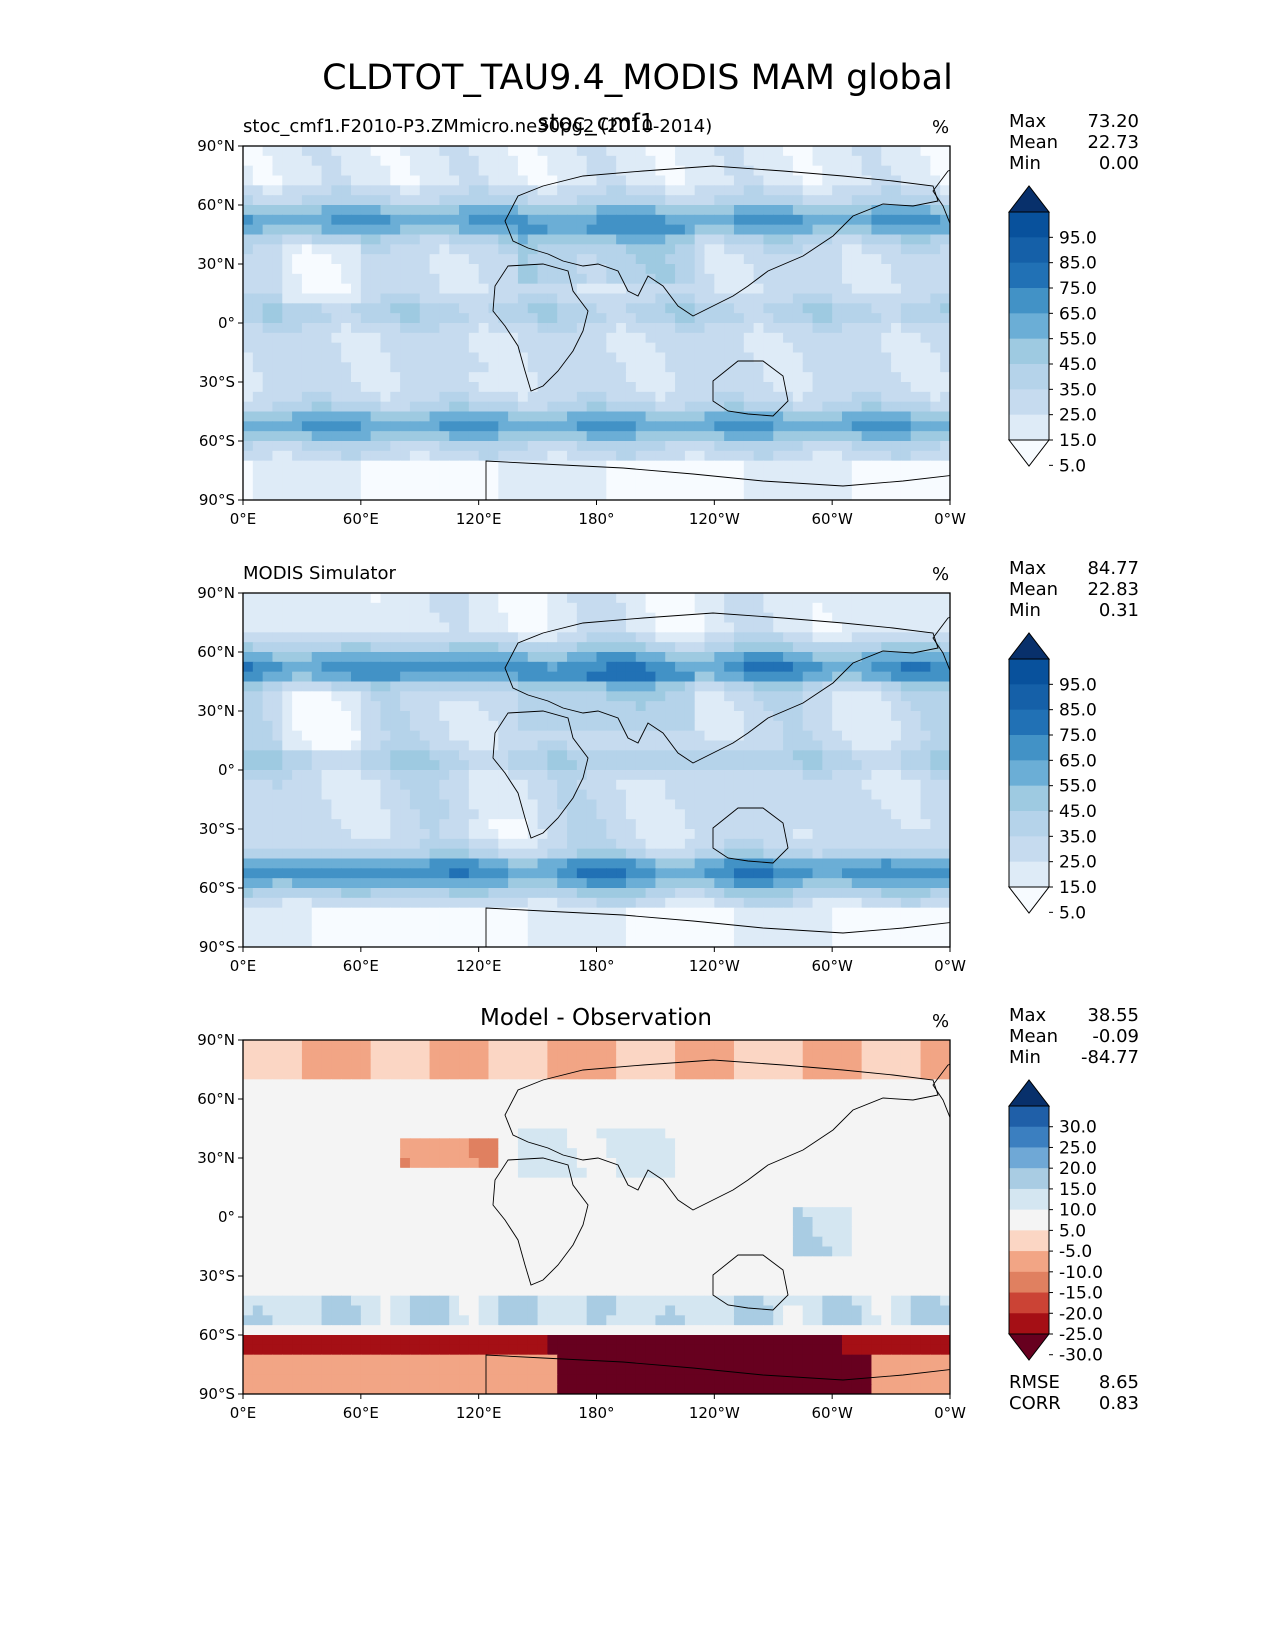  I want to click on panel-2-stat-min: Min 0.31, so click(1074, 610).